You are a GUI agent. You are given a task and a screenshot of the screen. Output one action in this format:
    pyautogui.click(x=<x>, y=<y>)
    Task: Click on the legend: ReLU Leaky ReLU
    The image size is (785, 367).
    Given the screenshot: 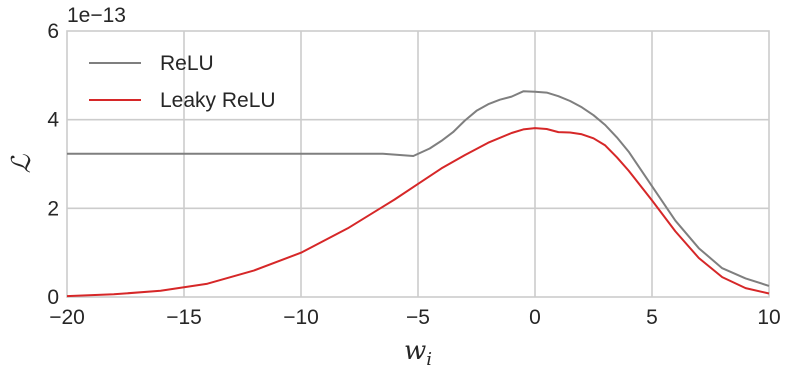 What is the action you would take?
    pyautogui.click(x=182, y=82)
    